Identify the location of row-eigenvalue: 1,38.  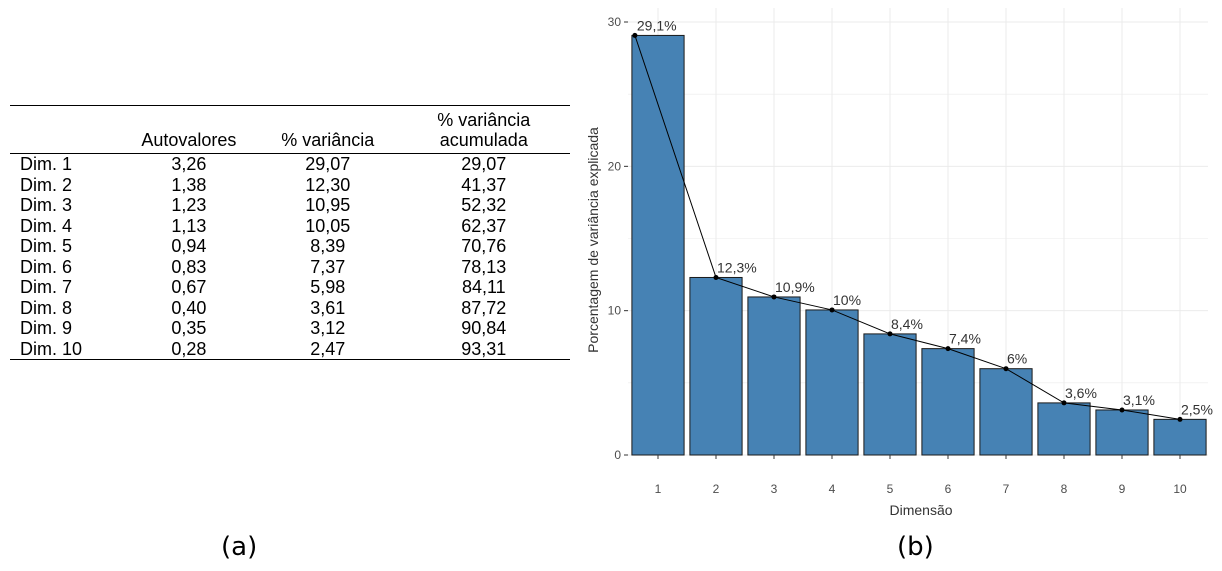
(189, 184).